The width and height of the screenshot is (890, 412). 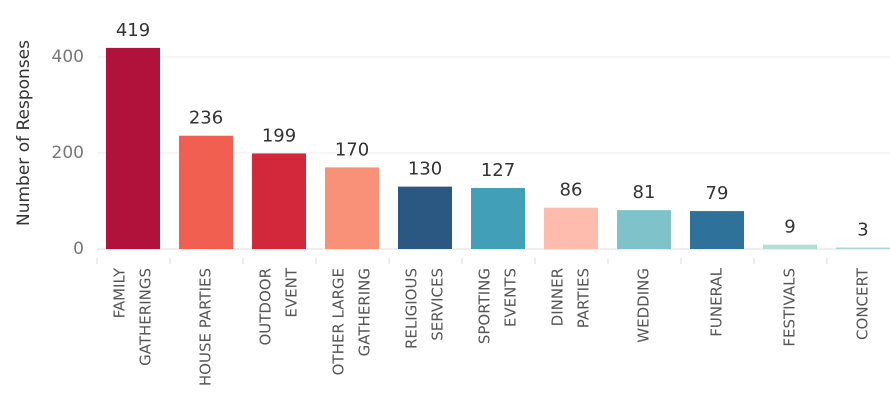 I want to click on x-tick-label: FESTIVALS, so click(x=790, y=307).